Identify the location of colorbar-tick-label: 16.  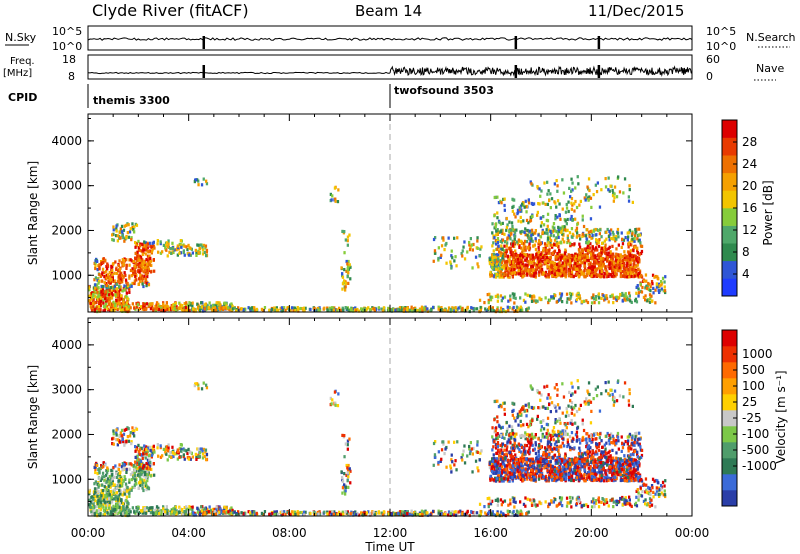
(749, 208).